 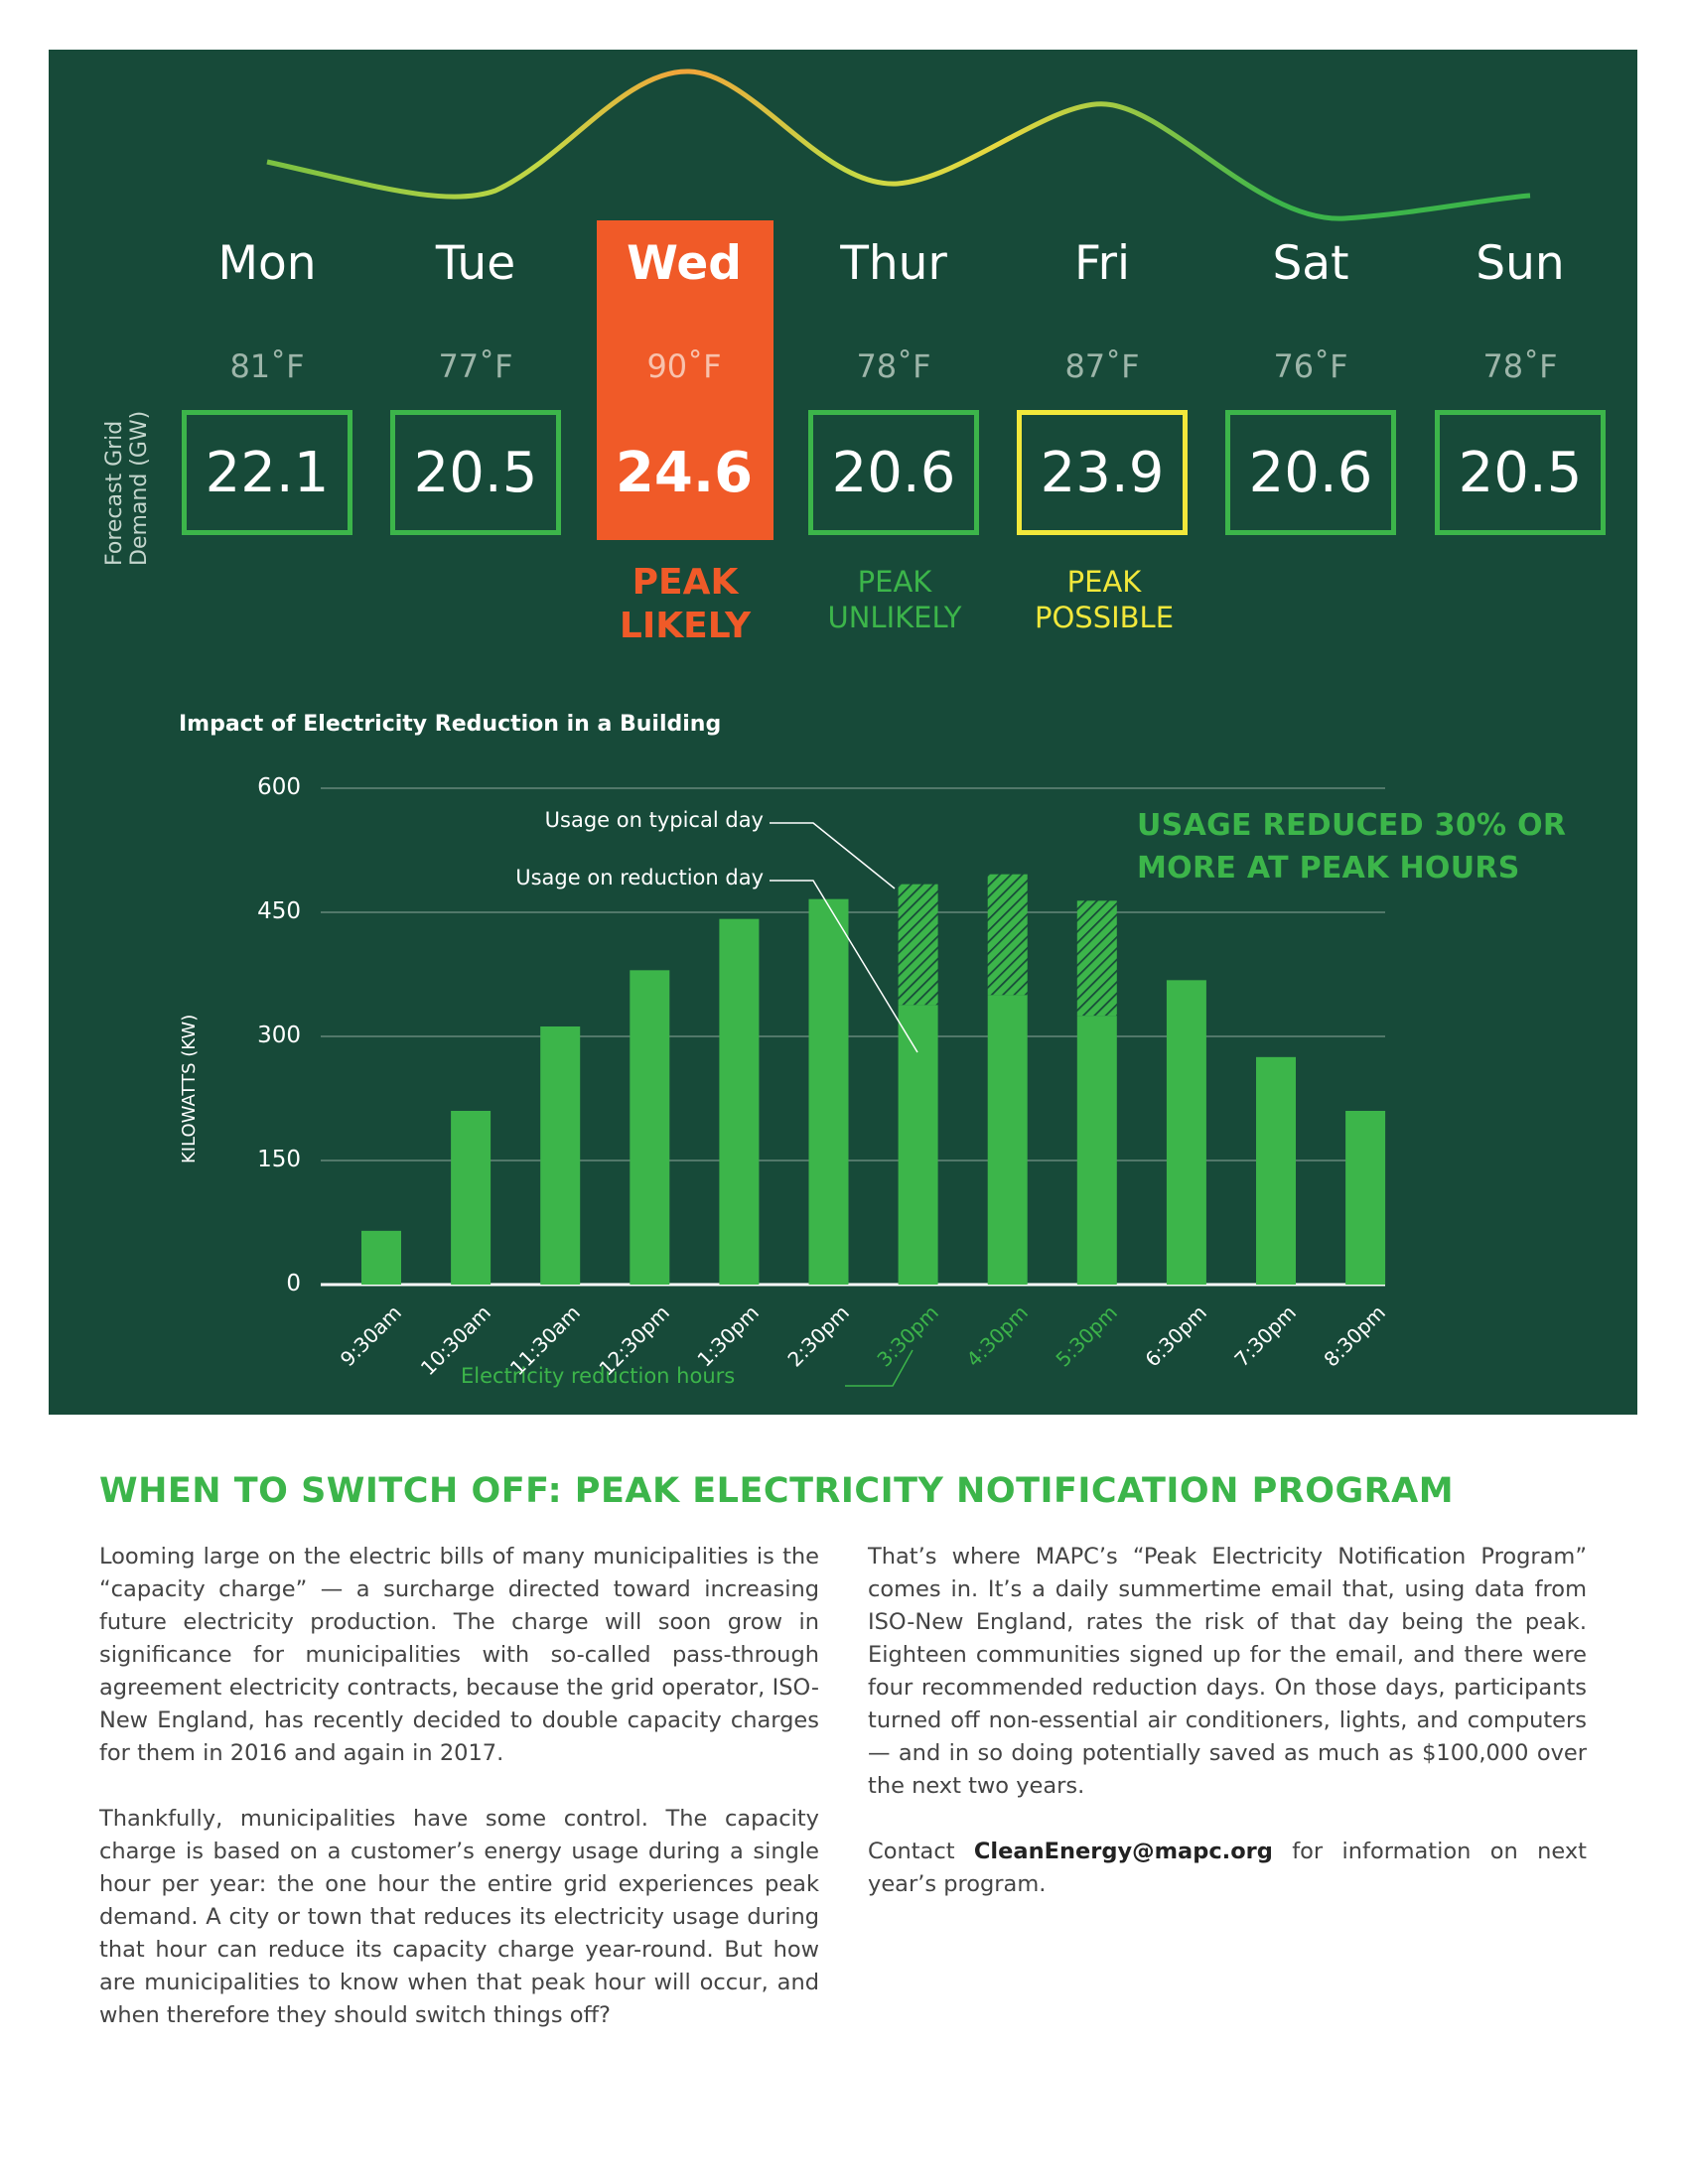 I want to click on annotation-typical-day: Usage on typical day, so click(x=654, y=820).